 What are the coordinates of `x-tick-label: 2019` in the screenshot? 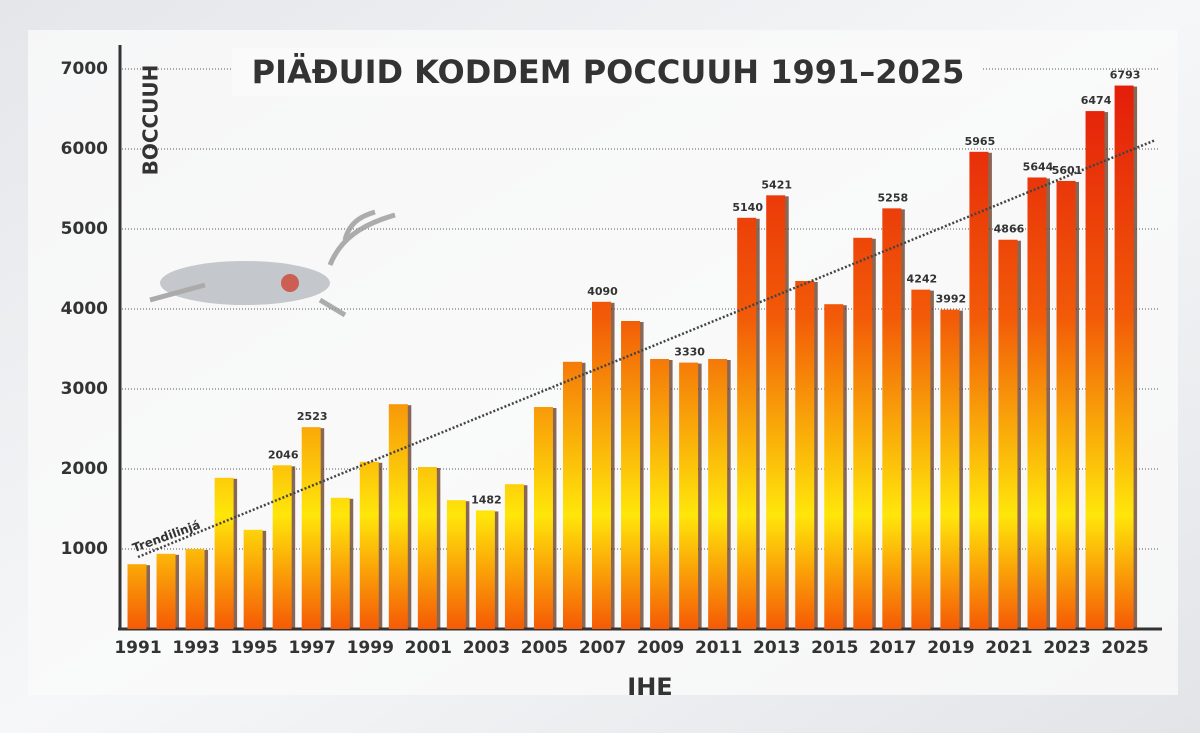 It's located at (950, 648).